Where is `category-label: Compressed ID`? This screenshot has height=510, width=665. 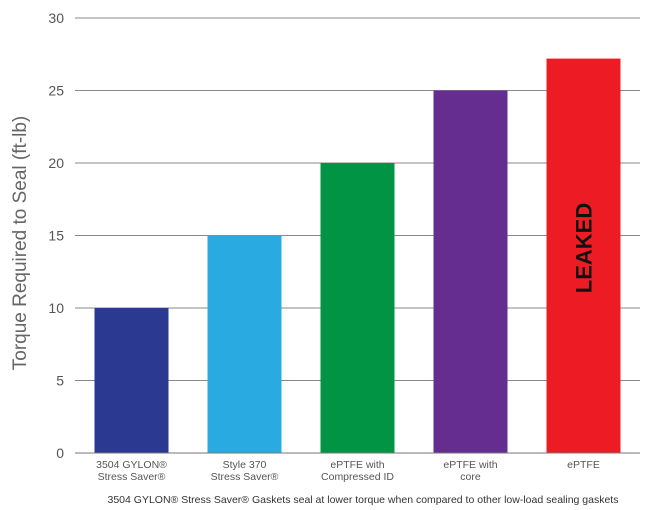
category-label: Compressed ID is located at coordinates (357, 477).